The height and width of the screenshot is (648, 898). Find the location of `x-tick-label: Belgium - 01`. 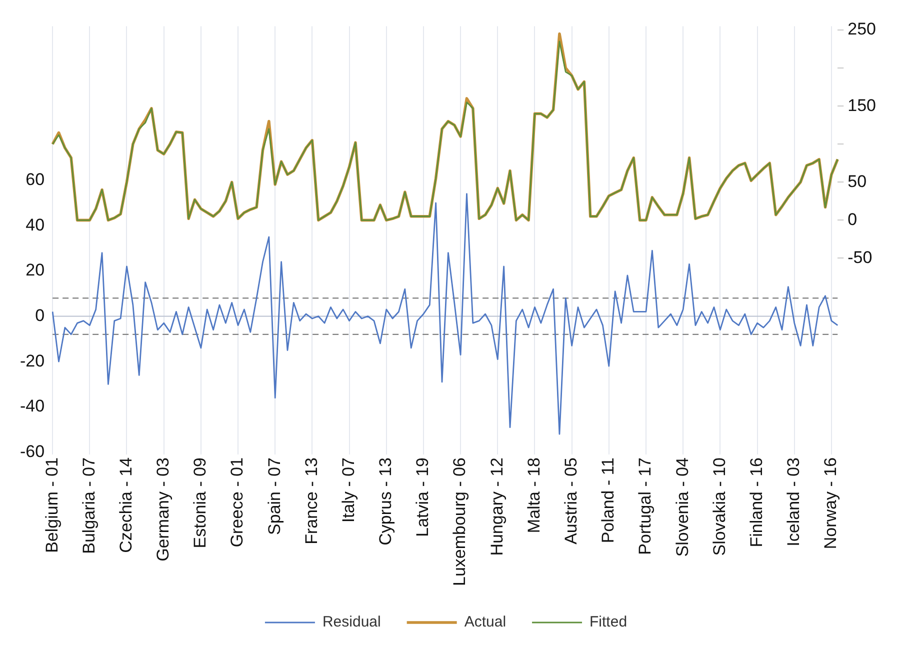

x-tick-label: Belgium - 01 is located at coordinates (52, 505).